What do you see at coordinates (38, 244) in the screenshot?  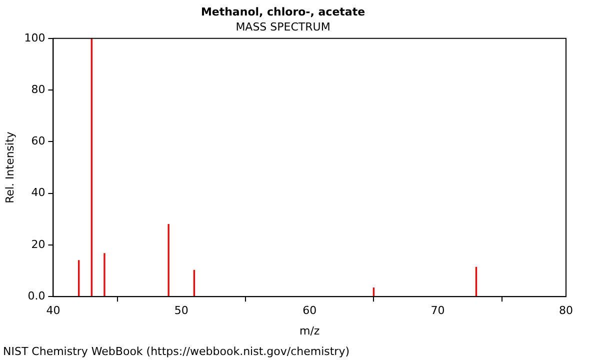 I see `y-tick-label: 20` at bounding box center [38, 244].